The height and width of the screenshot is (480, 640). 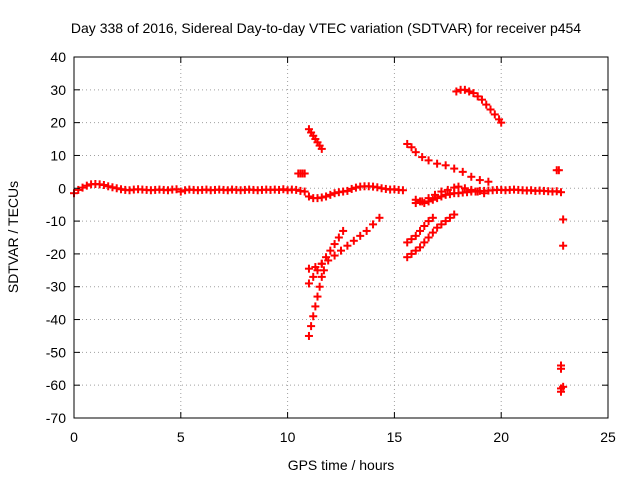 What do you see at coordinates (395, 437) in the screenshot?
I see `x-tick-label: 15` at bounding box center [395, 437].